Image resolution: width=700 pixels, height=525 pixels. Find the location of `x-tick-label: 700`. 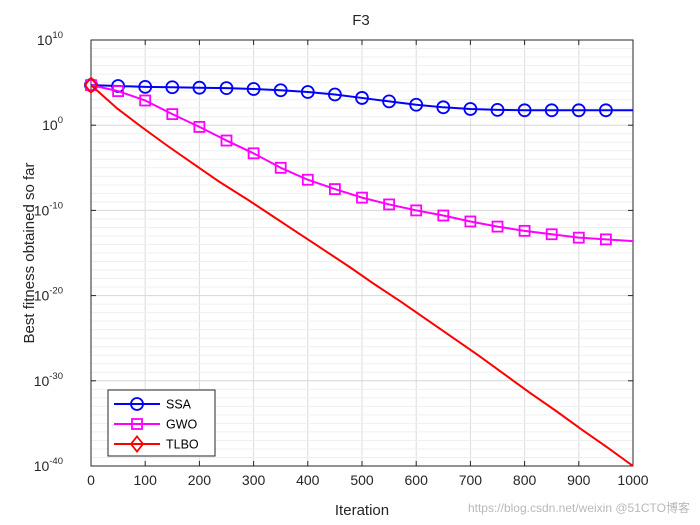

x-tick-label: 700 is located at coordinates (471, 480).